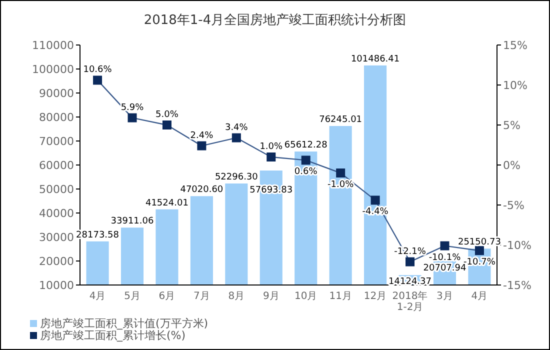 The height and width of the screenshot is (350, 550). I want to click on data-label: 33911.06, so click(132, 221).